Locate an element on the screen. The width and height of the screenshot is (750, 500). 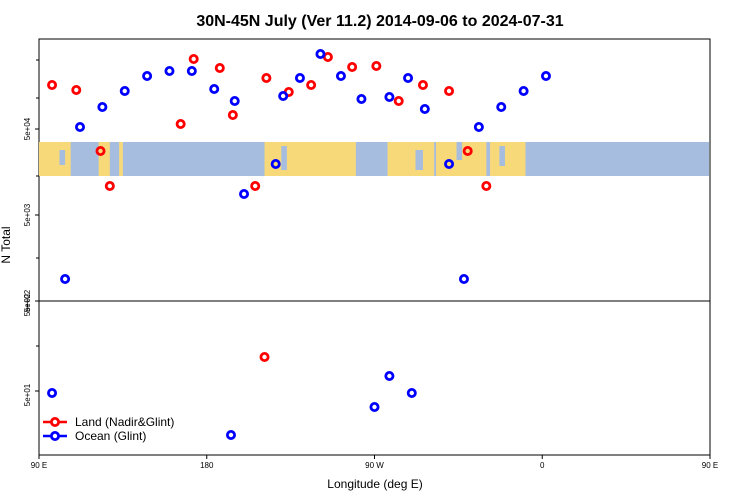
legend-marker-ocean is located at coordinates (55, 435).